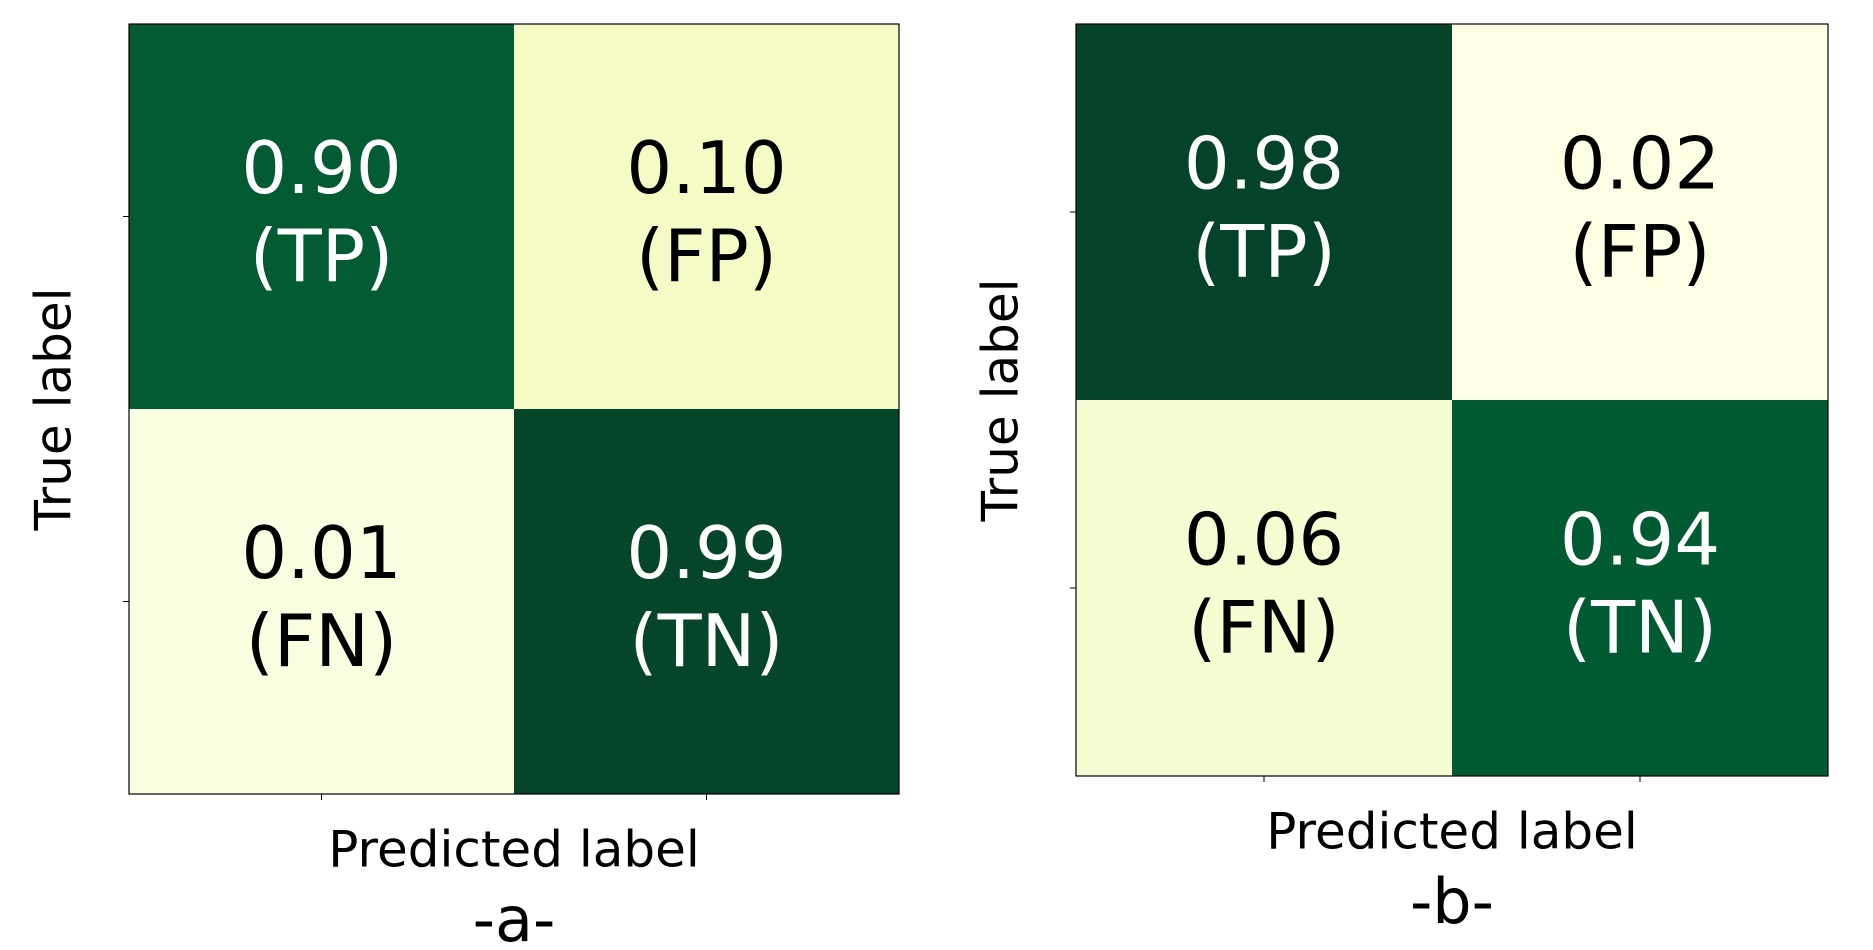  Describe the element at coordinates (1264, 164) in the screenshot. I see `cell-value-label: 0.98` at that location.